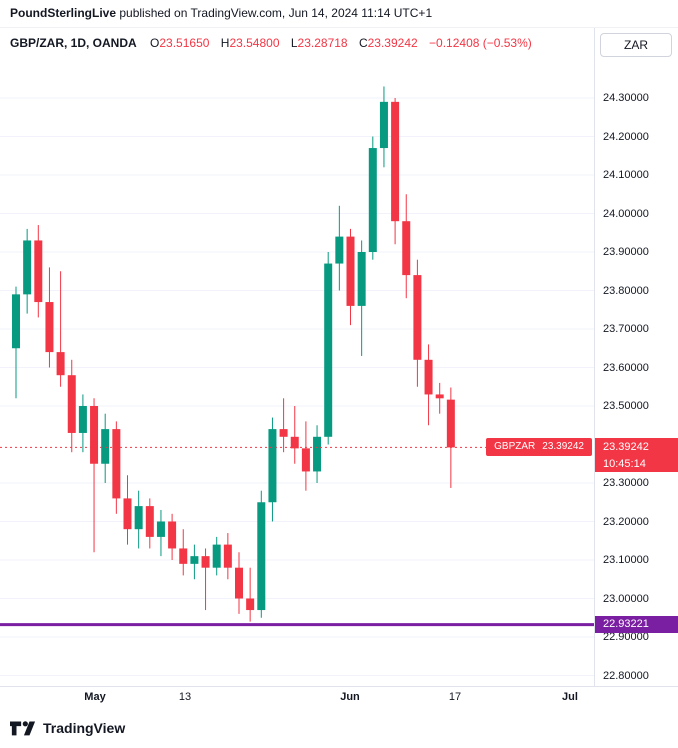  Describe the element at coordinates (636, 45) in the screenshot. I see `currency-axis-button: ZAR` at that location.